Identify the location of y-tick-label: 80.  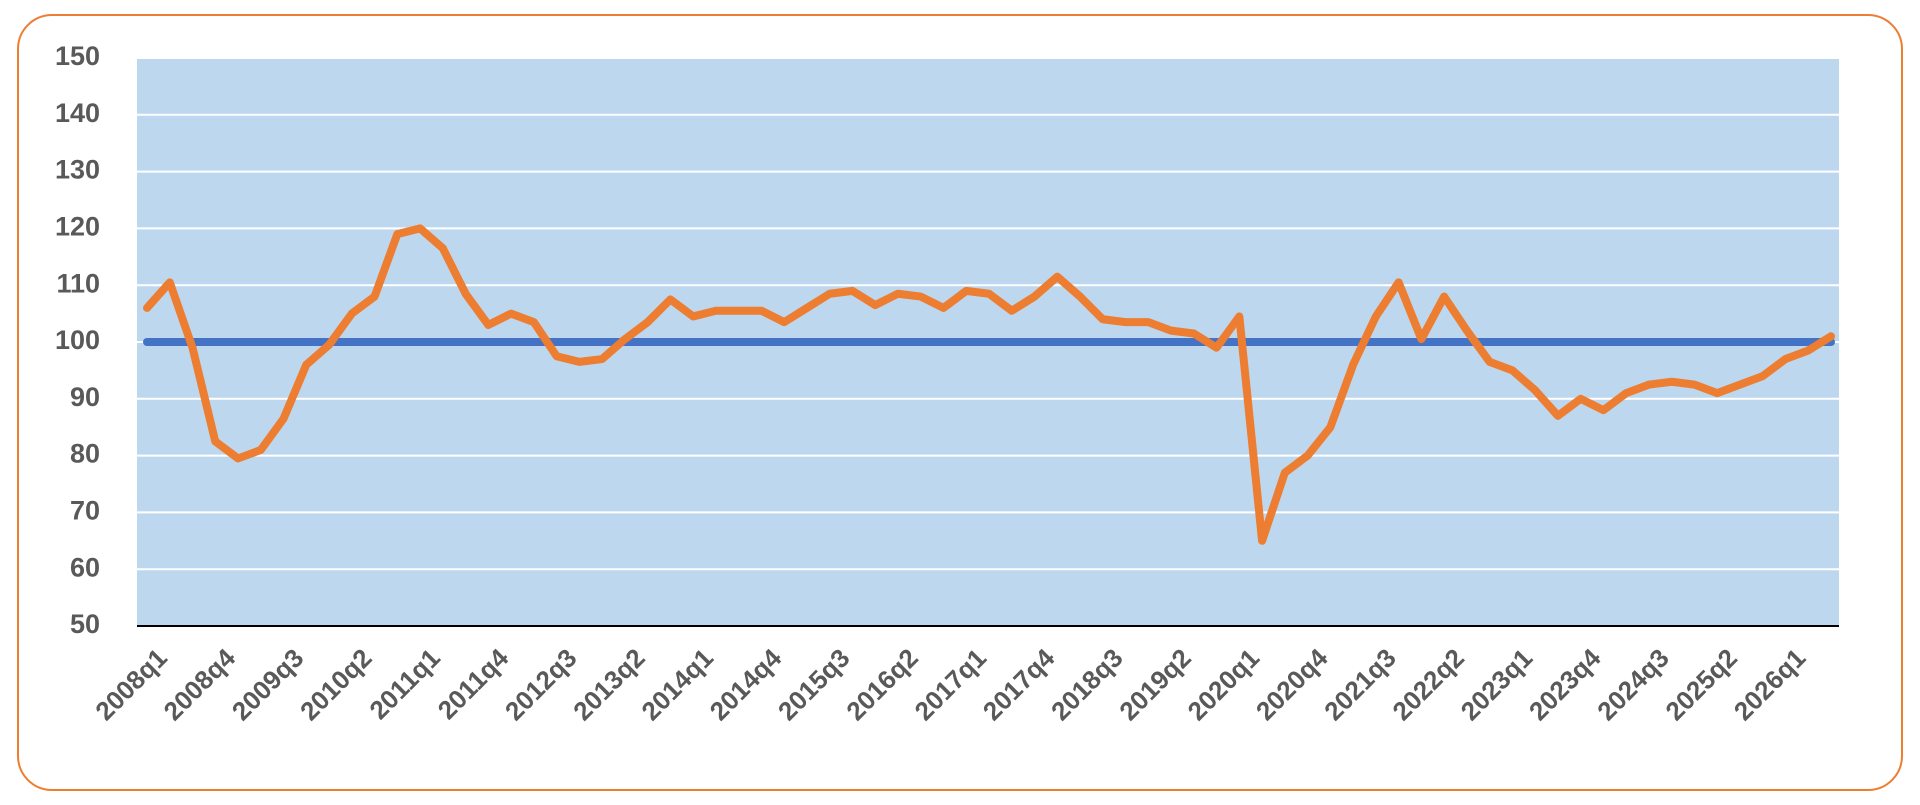
(85, 454).